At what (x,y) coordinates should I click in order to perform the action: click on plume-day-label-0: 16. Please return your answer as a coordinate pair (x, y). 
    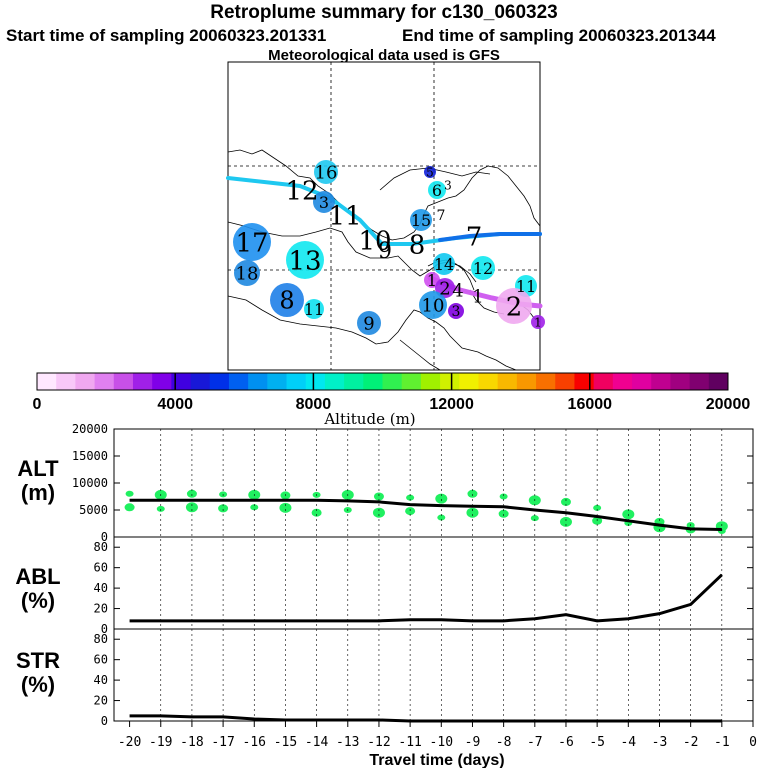
    Looking at the image, I should click on (326, 172).